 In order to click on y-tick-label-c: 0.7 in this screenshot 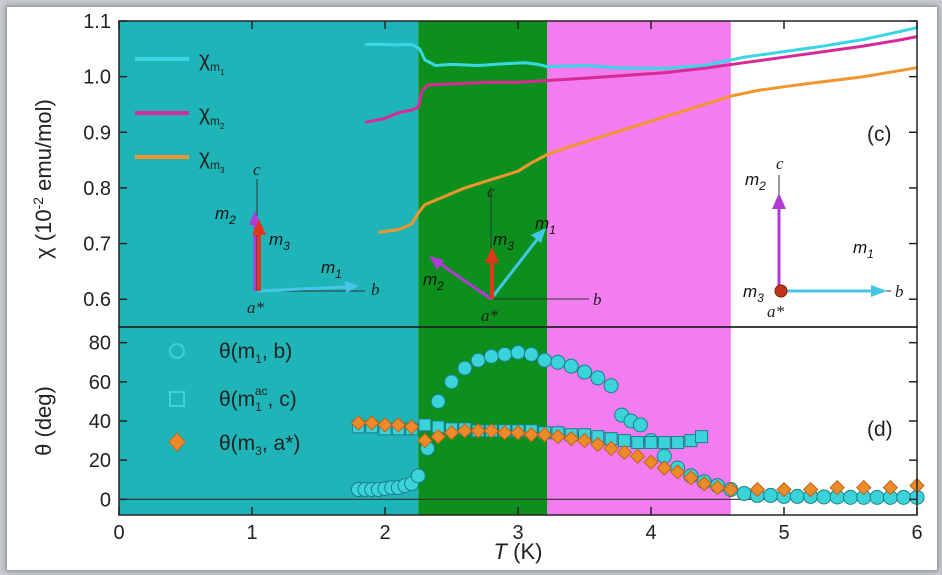, I will do `click(97, 245)`.